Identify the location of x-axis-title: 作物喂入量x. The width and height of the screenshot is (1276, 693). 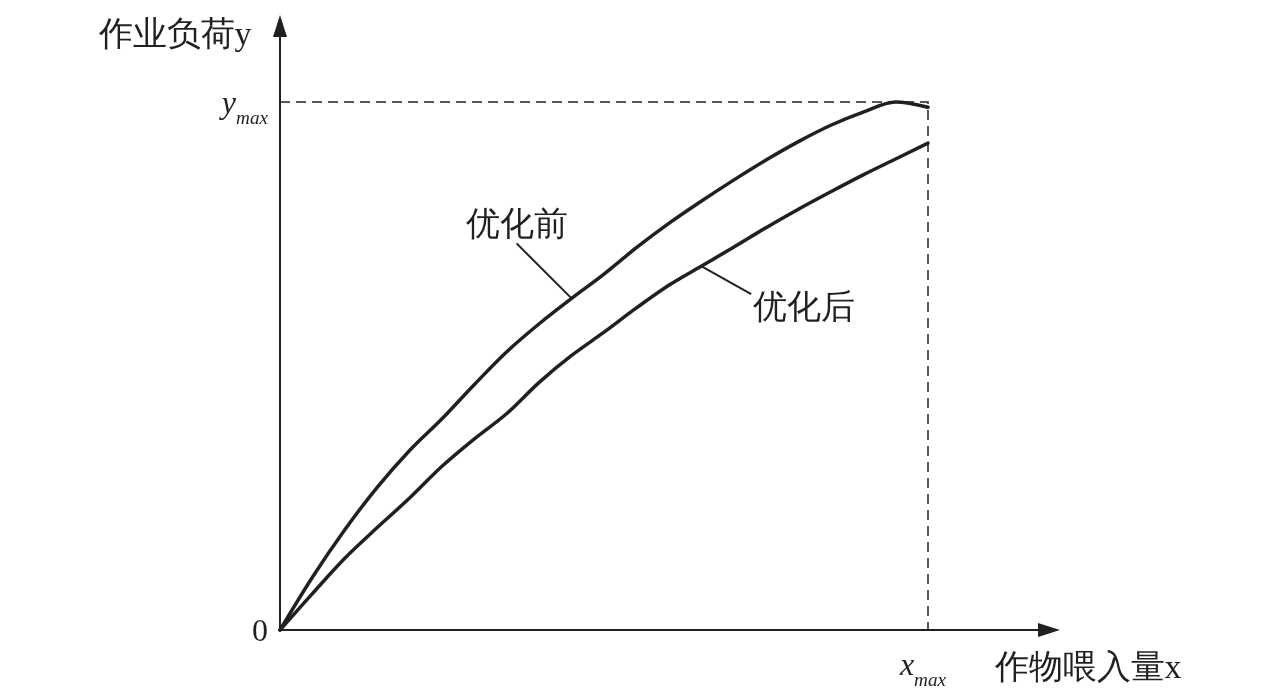
(1087, 666).